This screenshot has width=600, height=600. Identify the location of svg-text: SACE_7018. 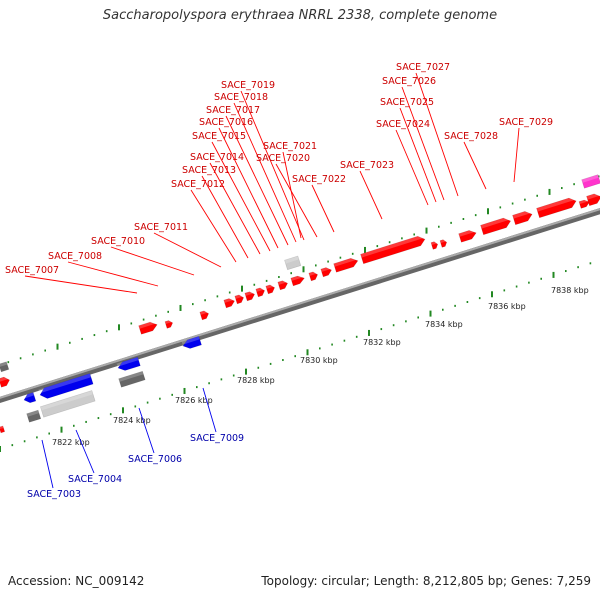
(241, 97).